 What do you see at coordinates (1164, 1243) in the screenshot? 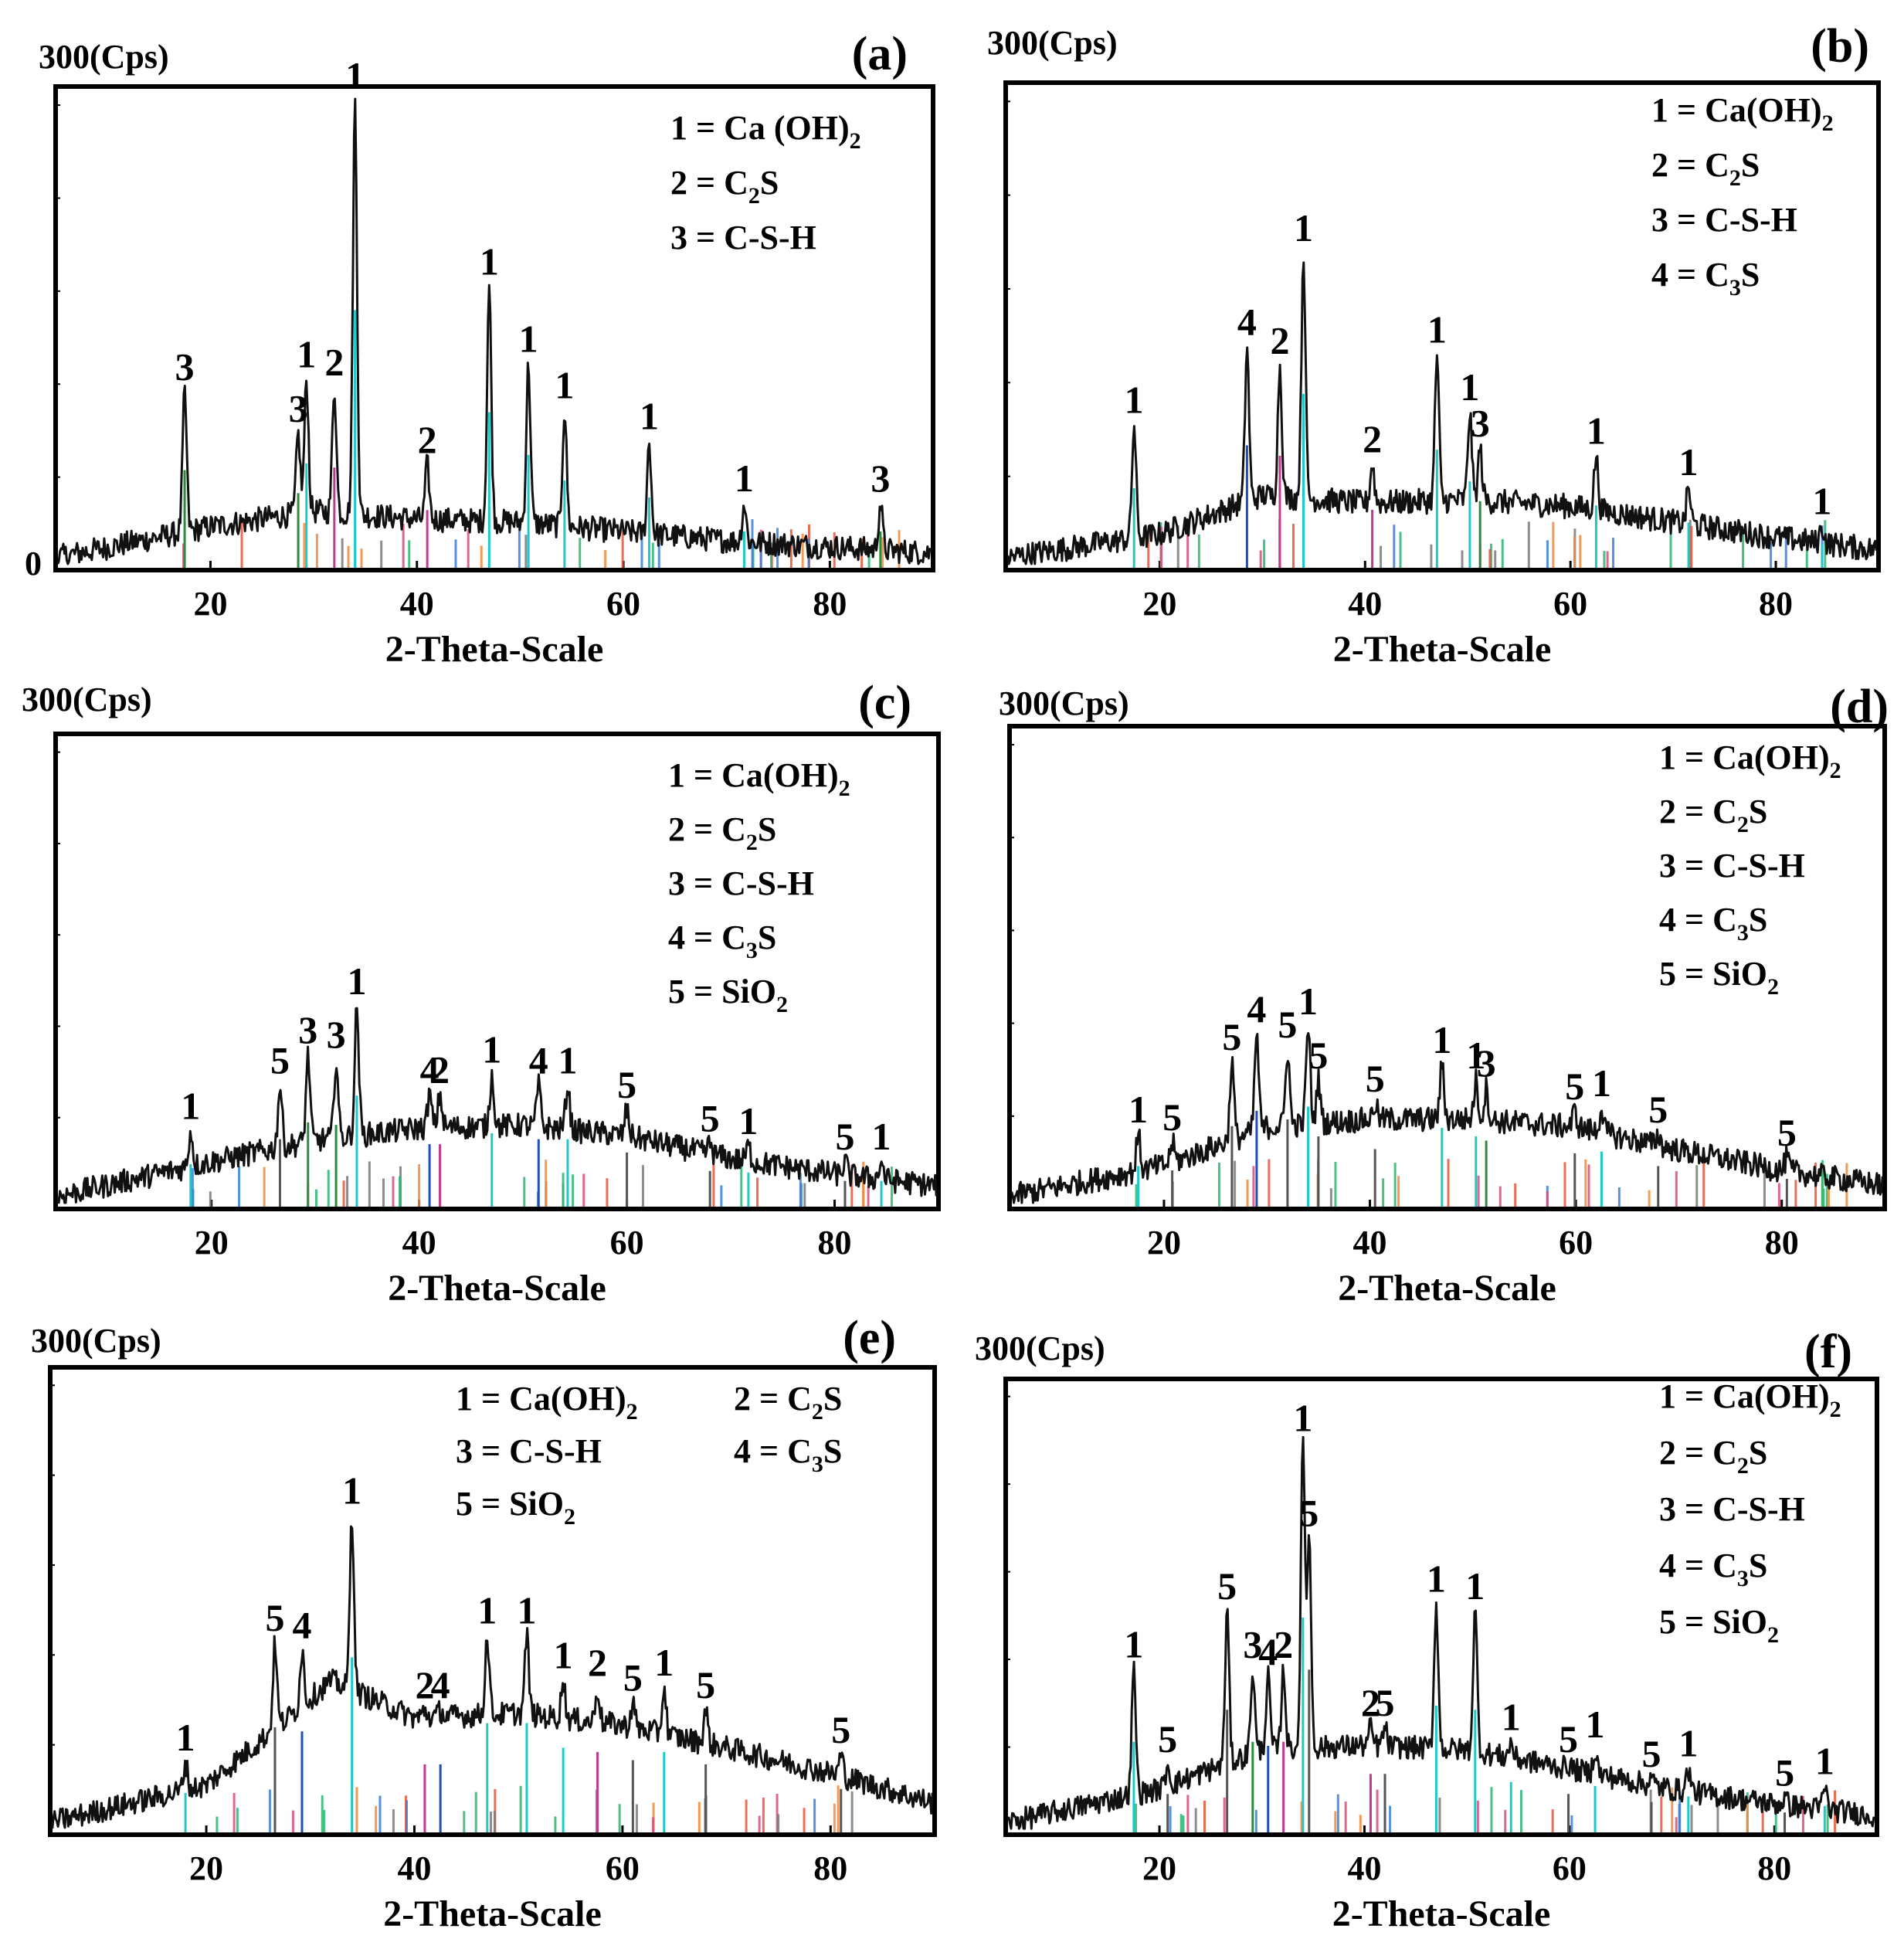
I see `x-tick-label: 20` at bounding box center [1164, 1243].